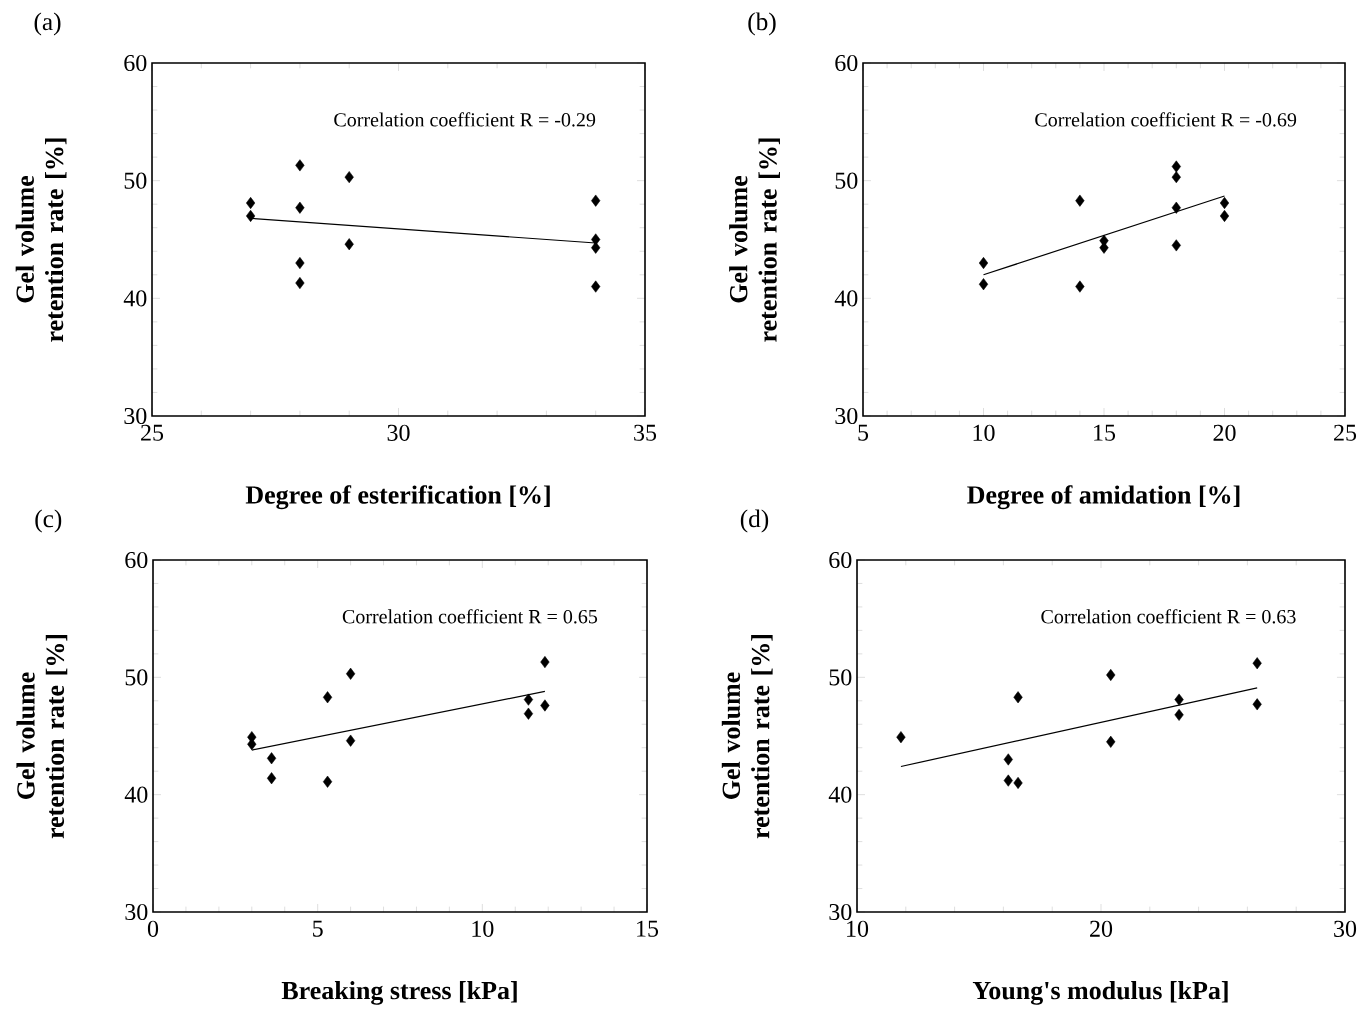 Image resolution: width=1364 pixels, height=1010 pixels. Describe the element at coordinates (645, 432) in the screenshot. I see `x-tick-label: 35` at that location.